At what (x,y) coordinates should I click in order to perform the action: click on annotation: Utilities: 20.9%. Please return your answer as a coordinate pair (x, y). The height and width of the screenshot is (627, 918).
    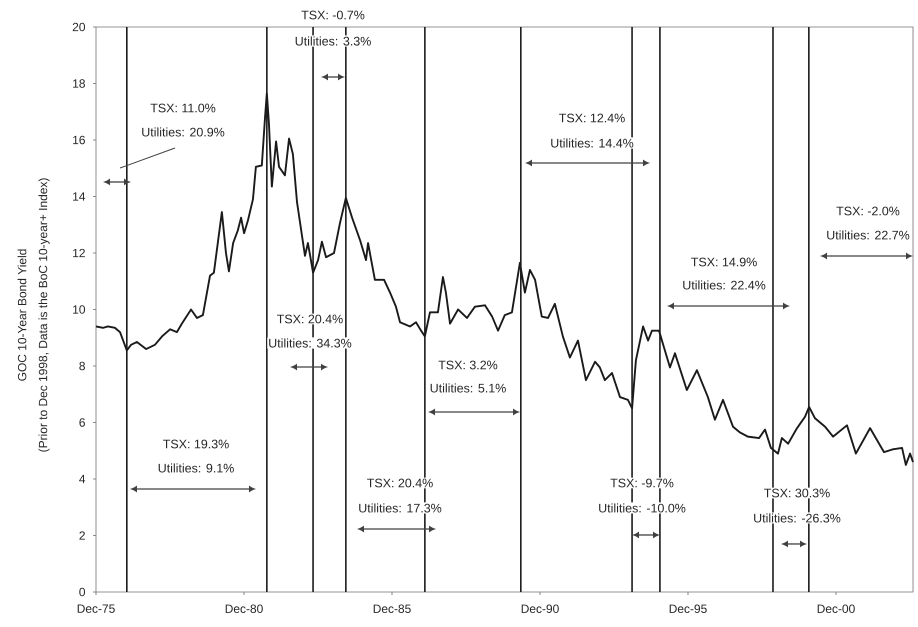
    Looking at the image, I should click on (183, 132).